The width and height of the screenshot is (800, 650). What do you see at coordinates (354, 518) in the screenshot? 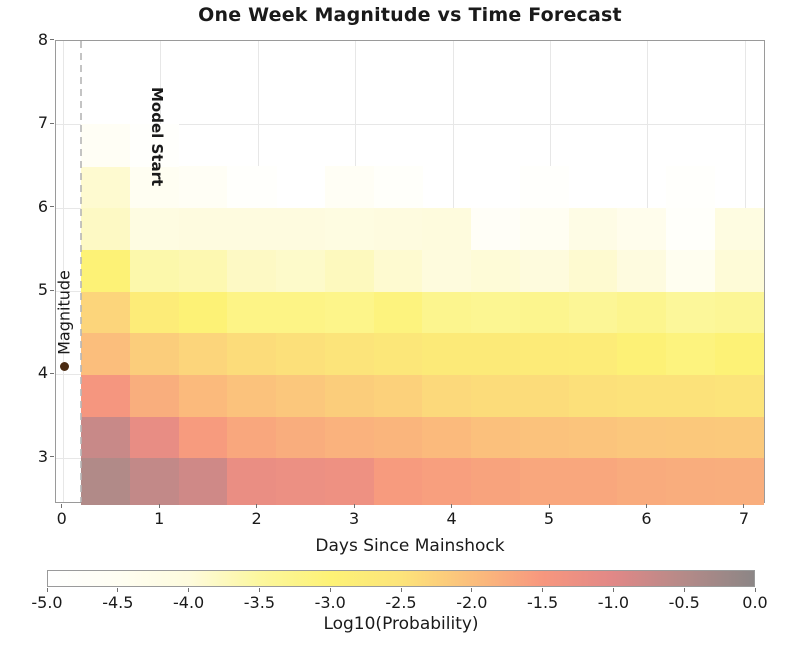
I see `x-tick-label: 3` at bounding box center [354, 518].